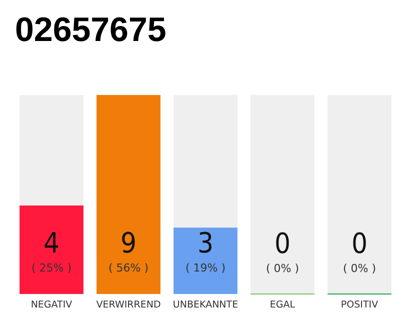 The image size is (410, 320). What do you see at coordinates (90, 30) in the screenshot?
I see `chart-title: 02657675` at bounding box center [90, 30].